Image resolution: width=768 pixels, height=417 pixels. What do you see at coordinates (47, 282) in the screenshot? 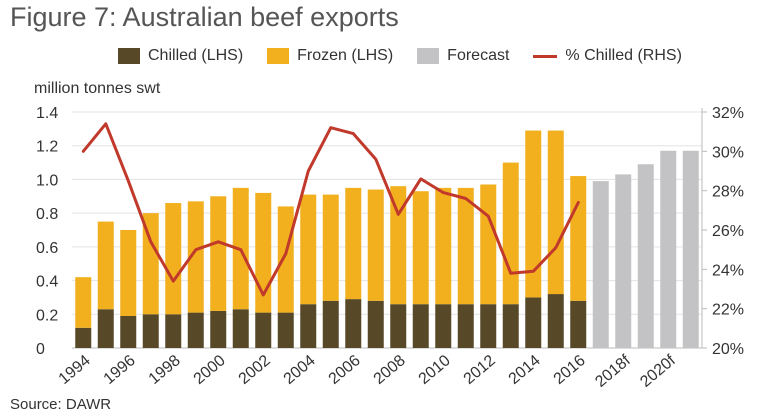
I see `y-tick-label: 0.4` at bounding box center [47, 282].